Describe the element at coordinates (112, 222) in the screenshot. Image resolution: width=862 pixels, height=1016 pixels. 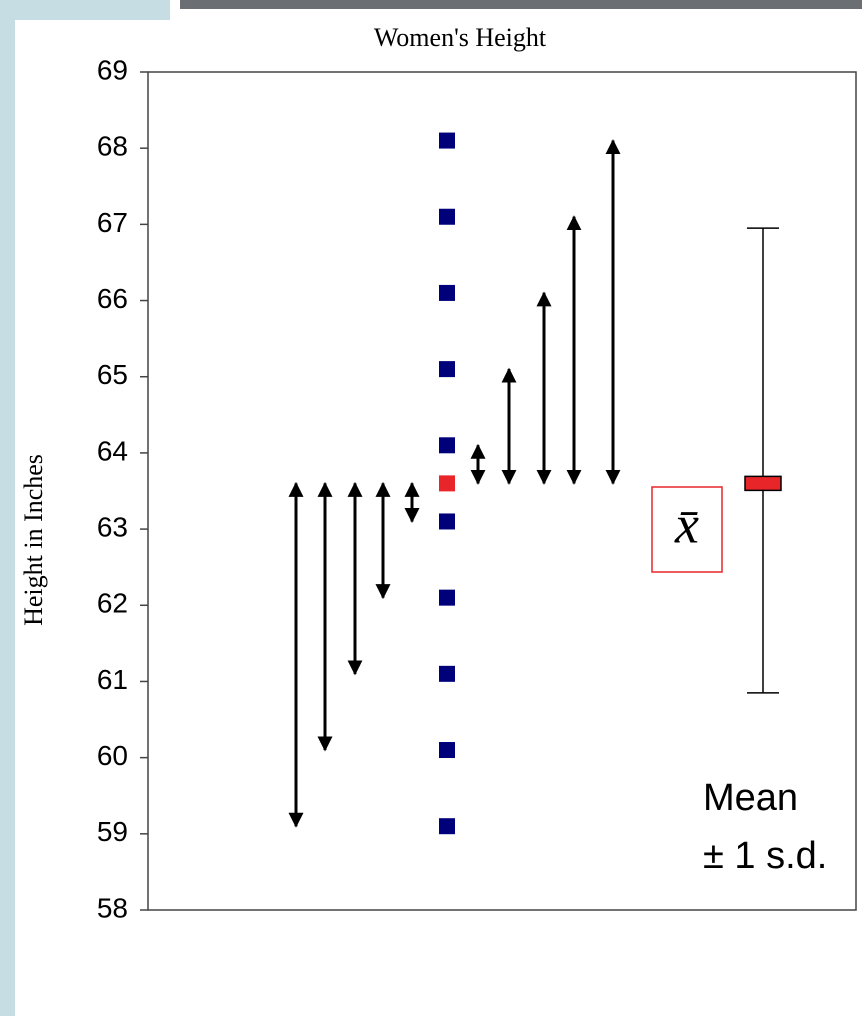
I see `y-tick-label: 67` at that location.